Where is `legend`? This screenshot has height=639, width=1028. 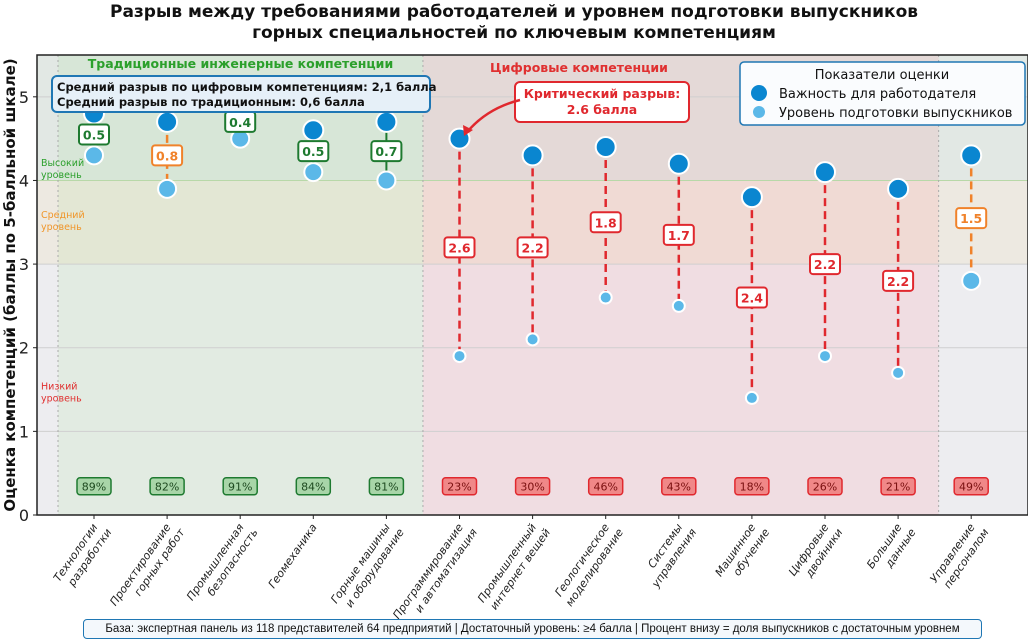 legend is located at coordinates (882, 93).